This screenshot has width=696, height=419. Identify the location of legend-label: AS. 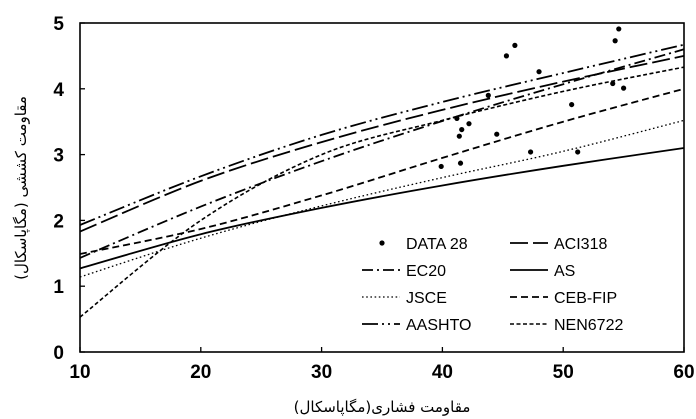
(564, 271).